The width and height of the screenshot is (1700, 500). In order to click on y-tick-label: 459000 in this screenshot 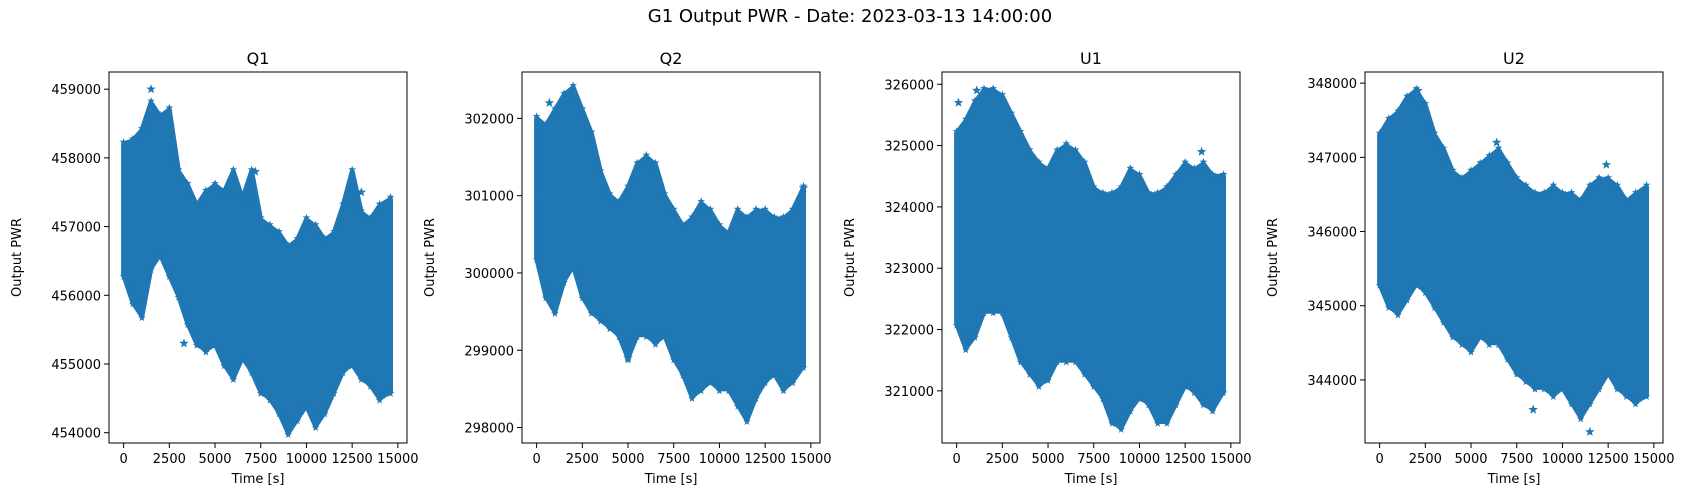, I will do `click(76, 90)`.